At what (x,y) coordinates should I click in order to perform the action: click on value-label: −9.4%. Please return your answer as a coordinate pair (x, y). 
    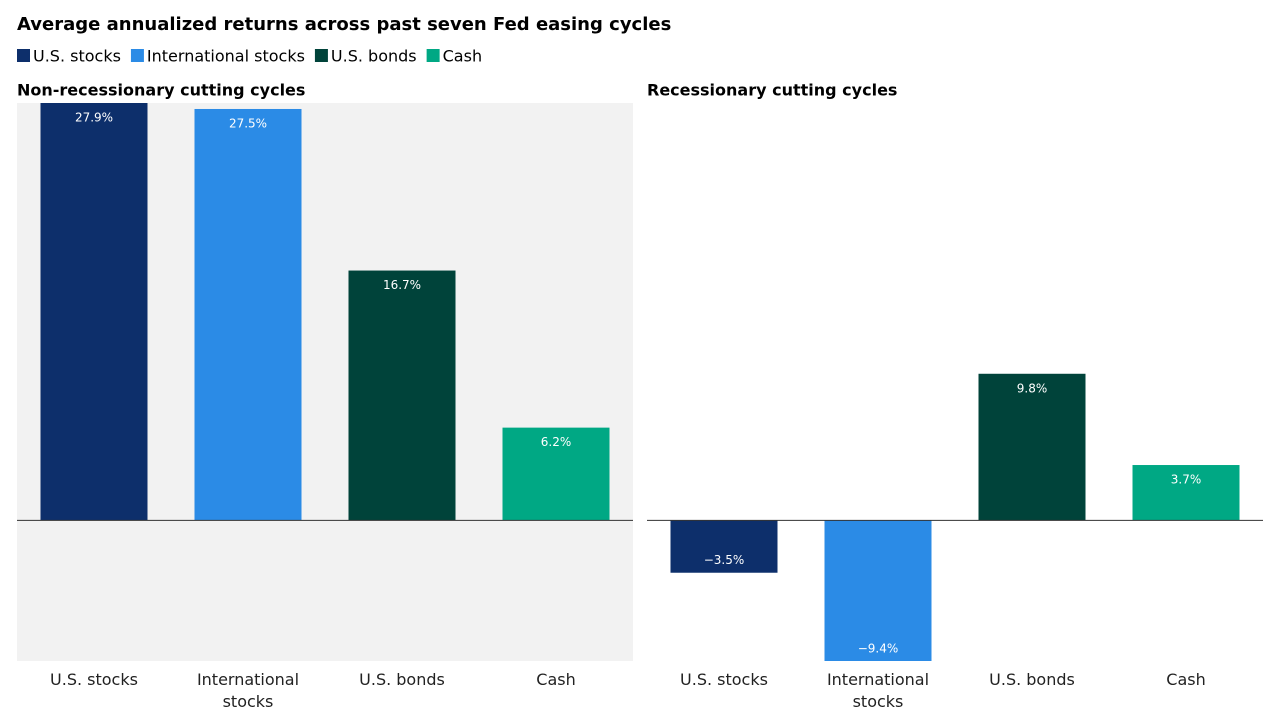
    Looking at the image, I should click on (878, 649).